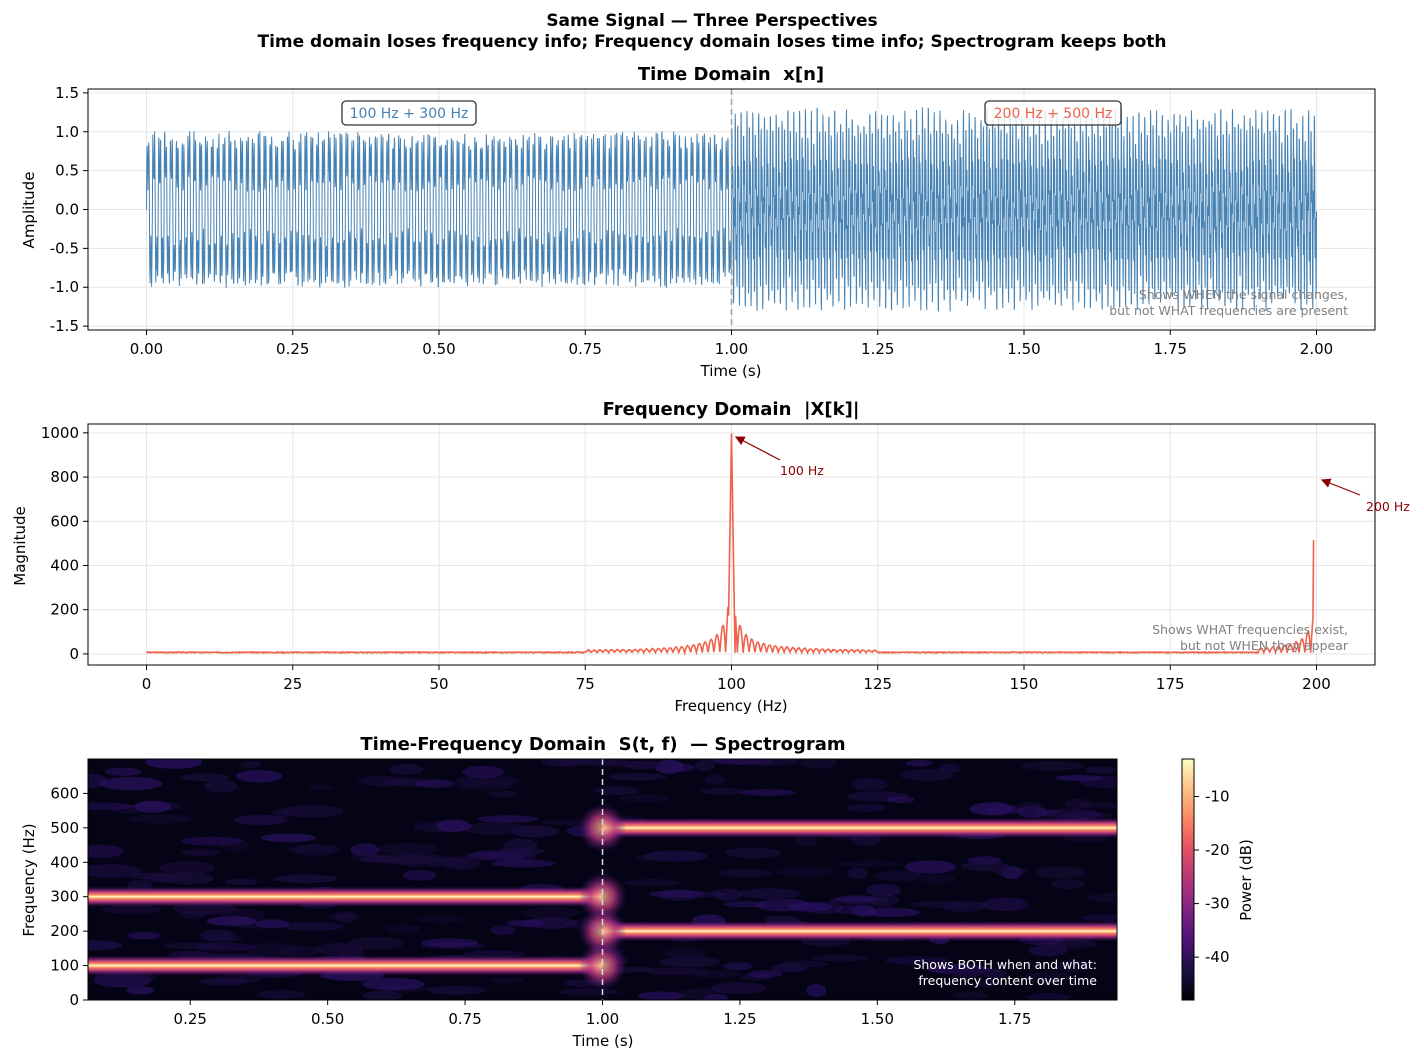  Describe the element at coordinates (67, 210) in the screenshot. I see `y-tick-label: 0.0` at that location.